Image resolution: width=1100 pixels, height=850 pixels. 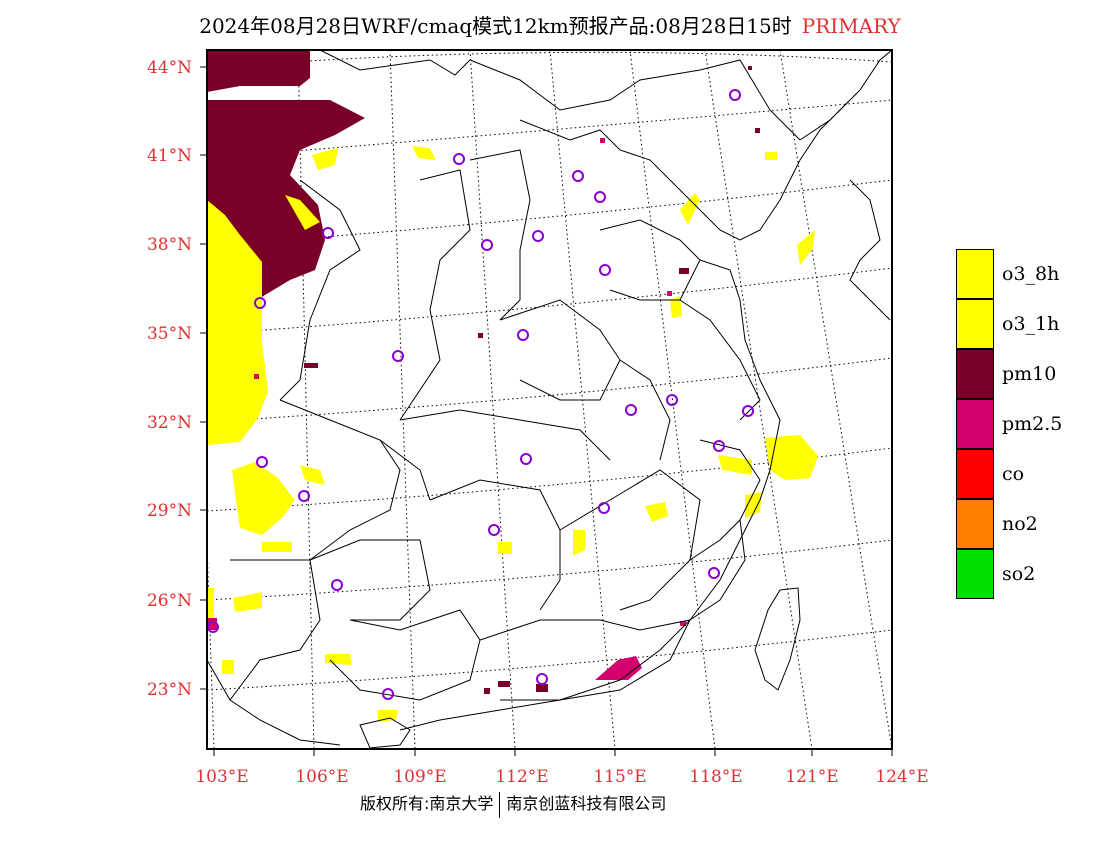 I want to click on o3-area-zhejiang, so click(x=735, y=465).